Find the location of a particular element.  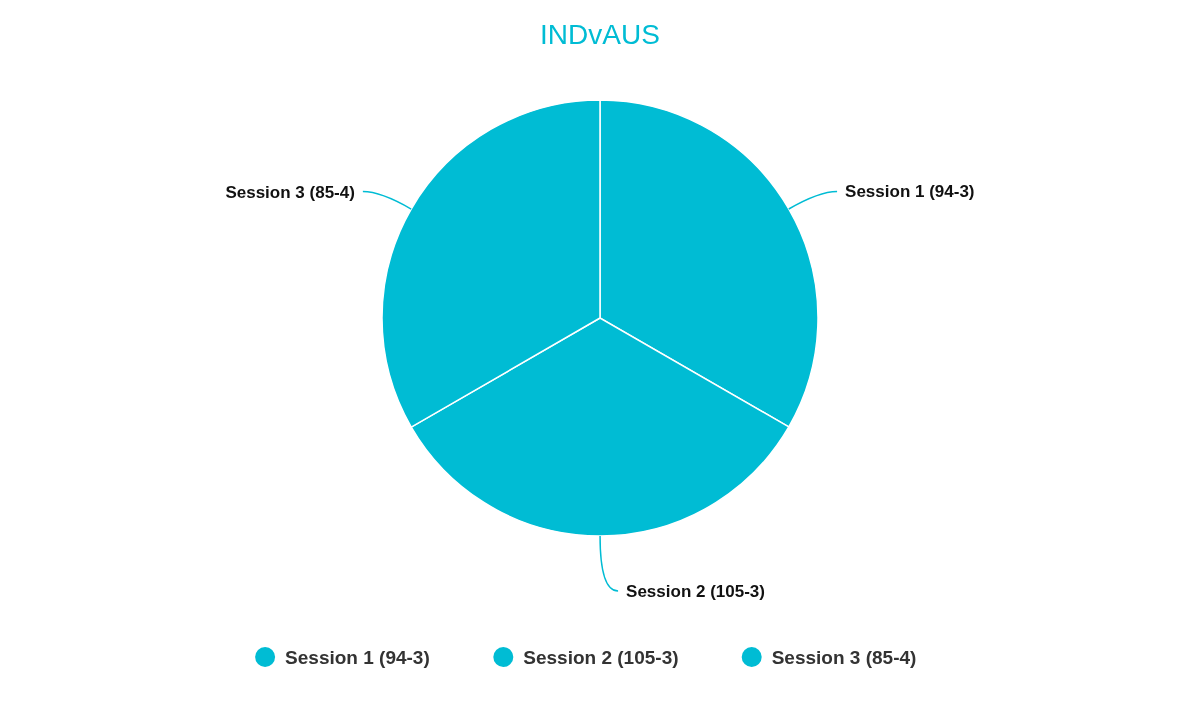

legend-label: Session 3 (85-4) is located at coordinates (844, 657).